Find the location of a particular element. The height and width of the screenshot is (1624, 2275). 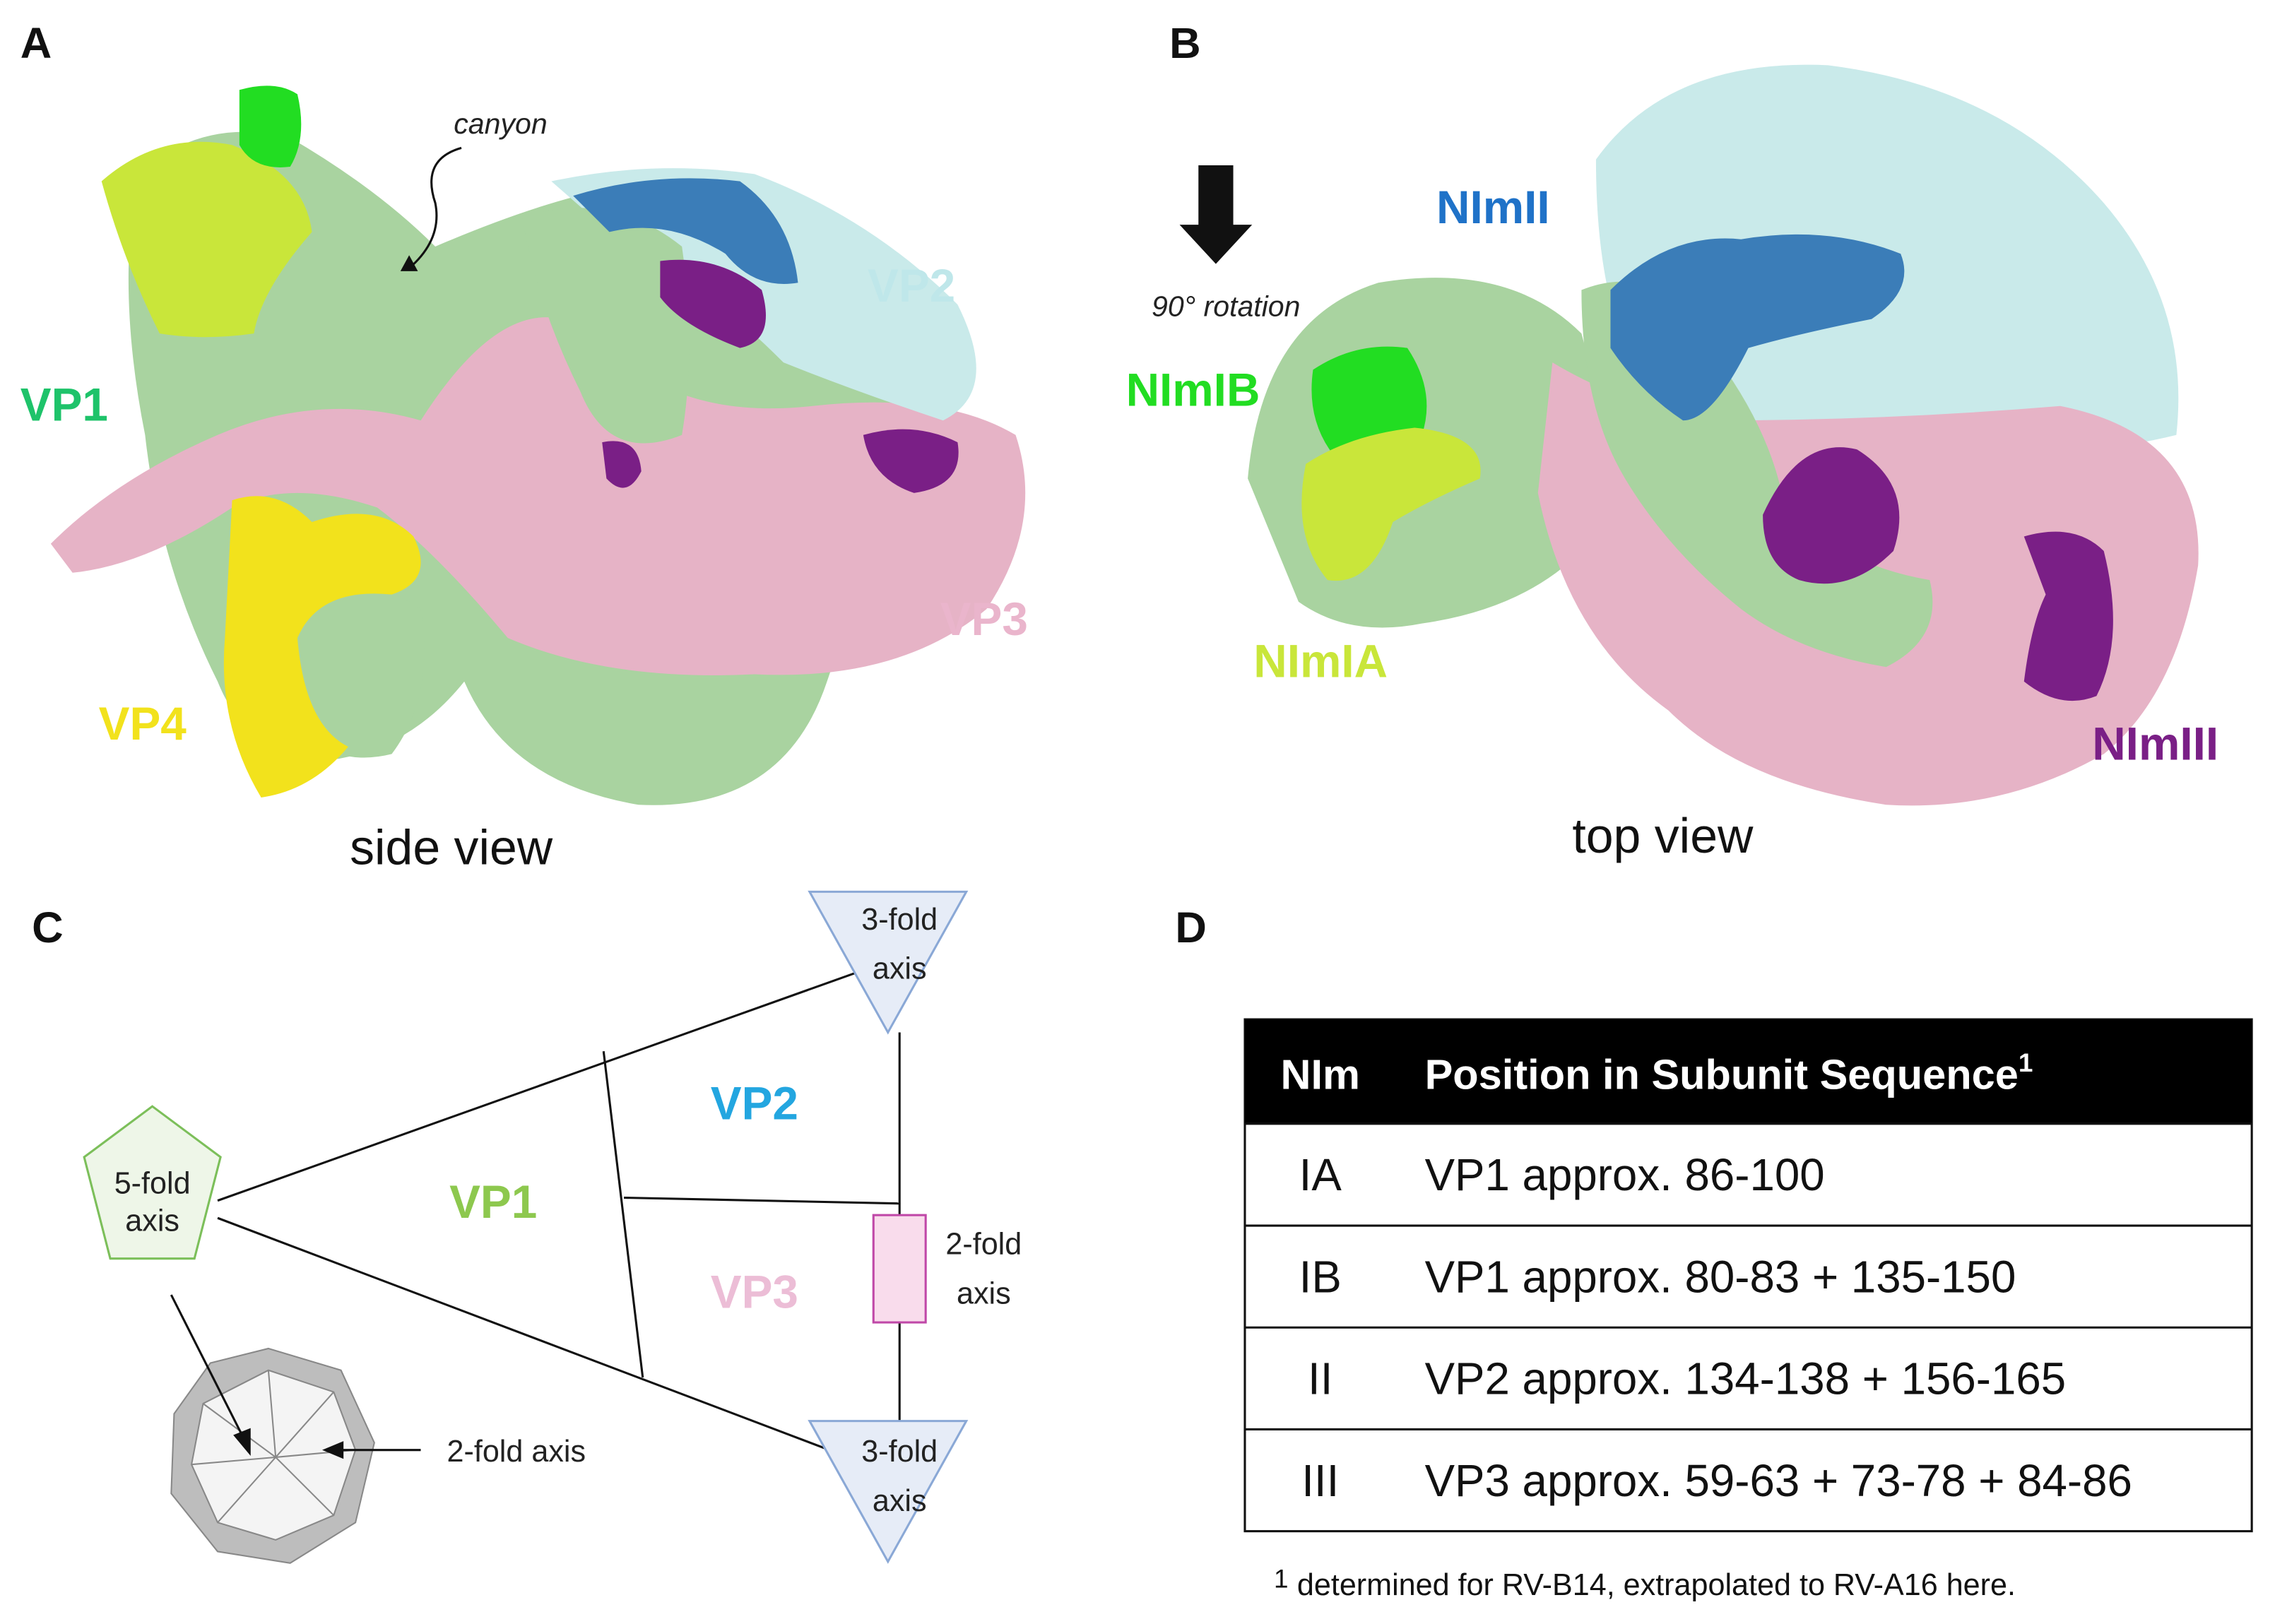

annotation-arrow is located at coordinates (435, 207).